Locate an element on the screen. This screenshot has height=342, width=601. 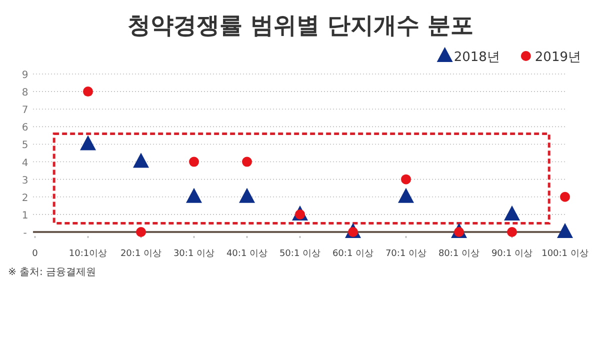
legend-label: 2019년 is located at coordinates (557, 57).